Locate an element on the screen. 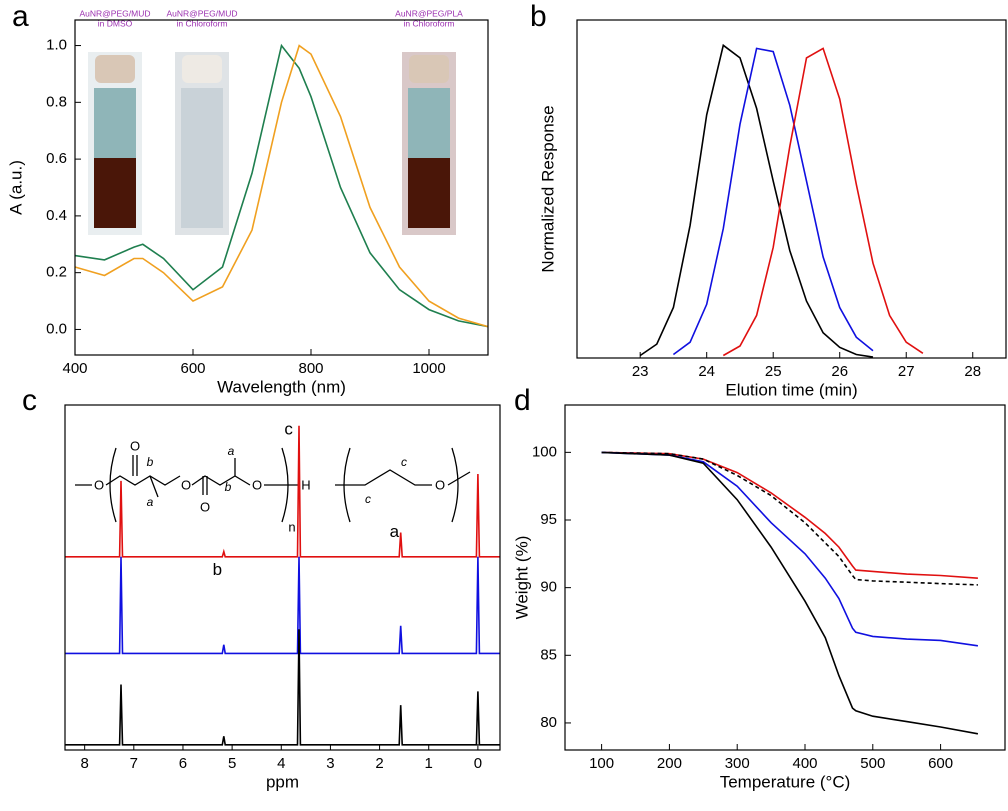  x-tick-label: 200 is located at coordinates (669, 763).